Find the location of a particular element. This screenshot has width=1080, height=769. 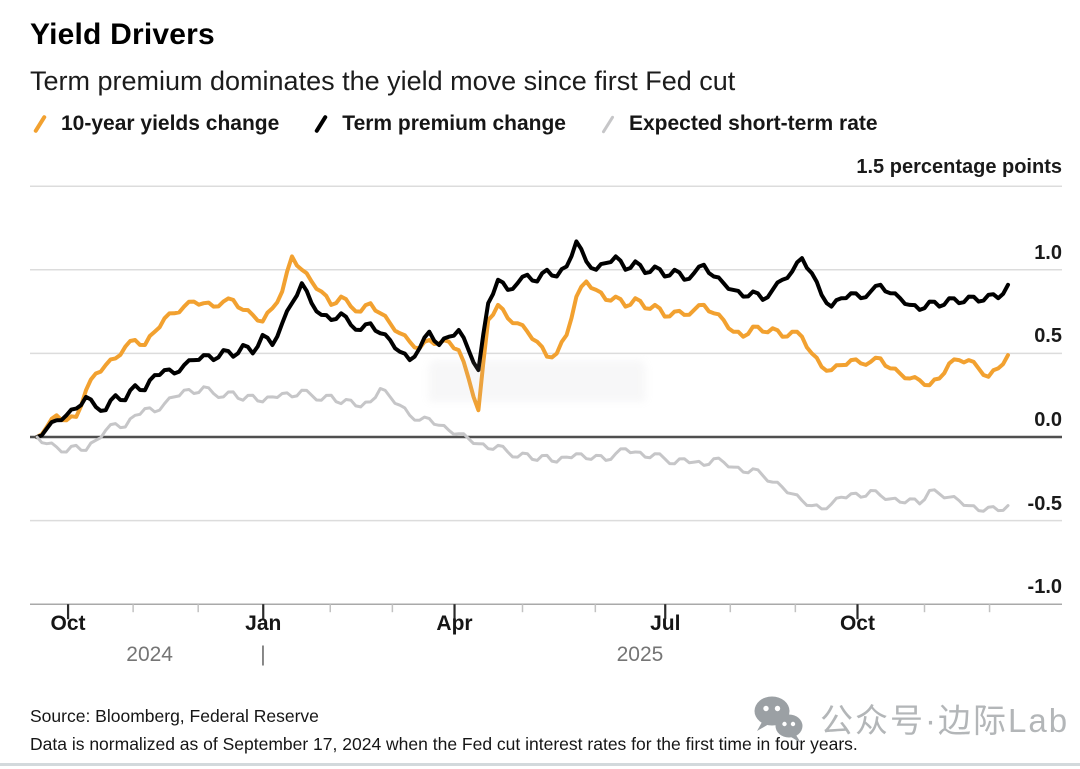

x-tick-label: Apr is located at coordinates (454, 623).